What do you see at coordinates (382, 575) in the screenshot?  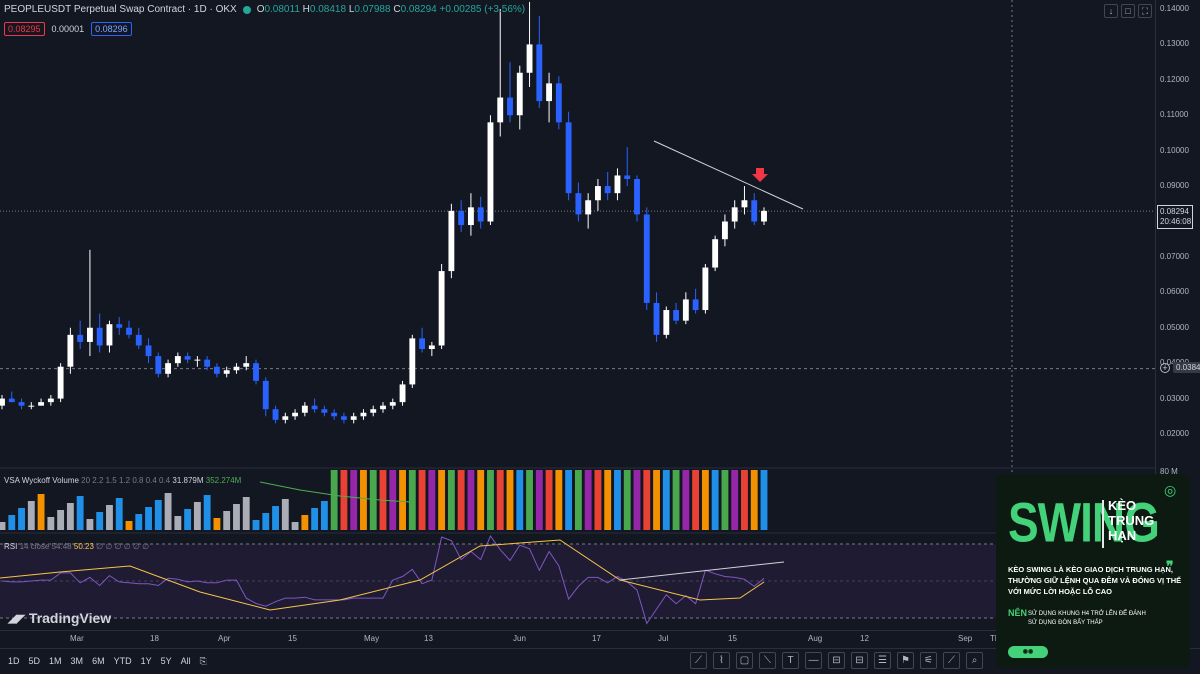 I see `rsi-ma-line` at bounding box center [382, 575].